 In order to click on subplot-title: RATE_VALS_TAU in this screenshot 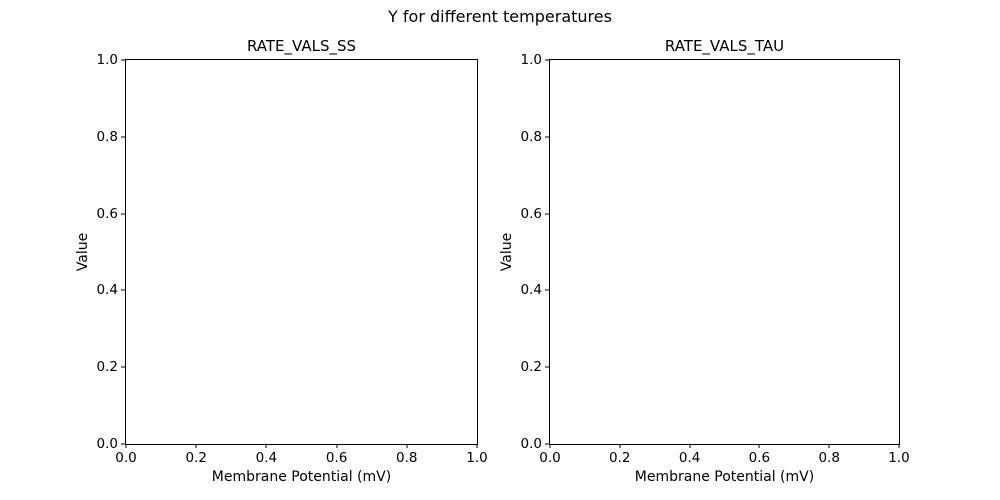, I will do `click(724, 46)`.